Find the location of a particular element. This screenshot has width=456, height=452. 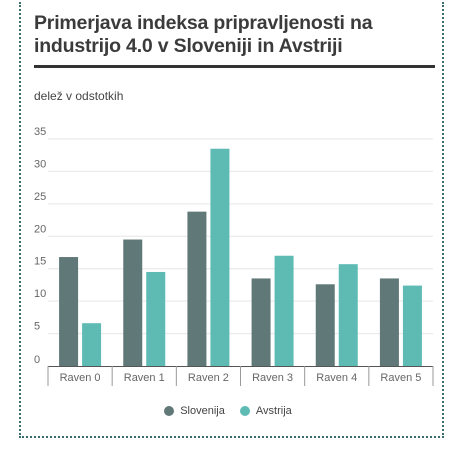

legend-item-slovenija: Slovenija is located at coordinates (194, 411).